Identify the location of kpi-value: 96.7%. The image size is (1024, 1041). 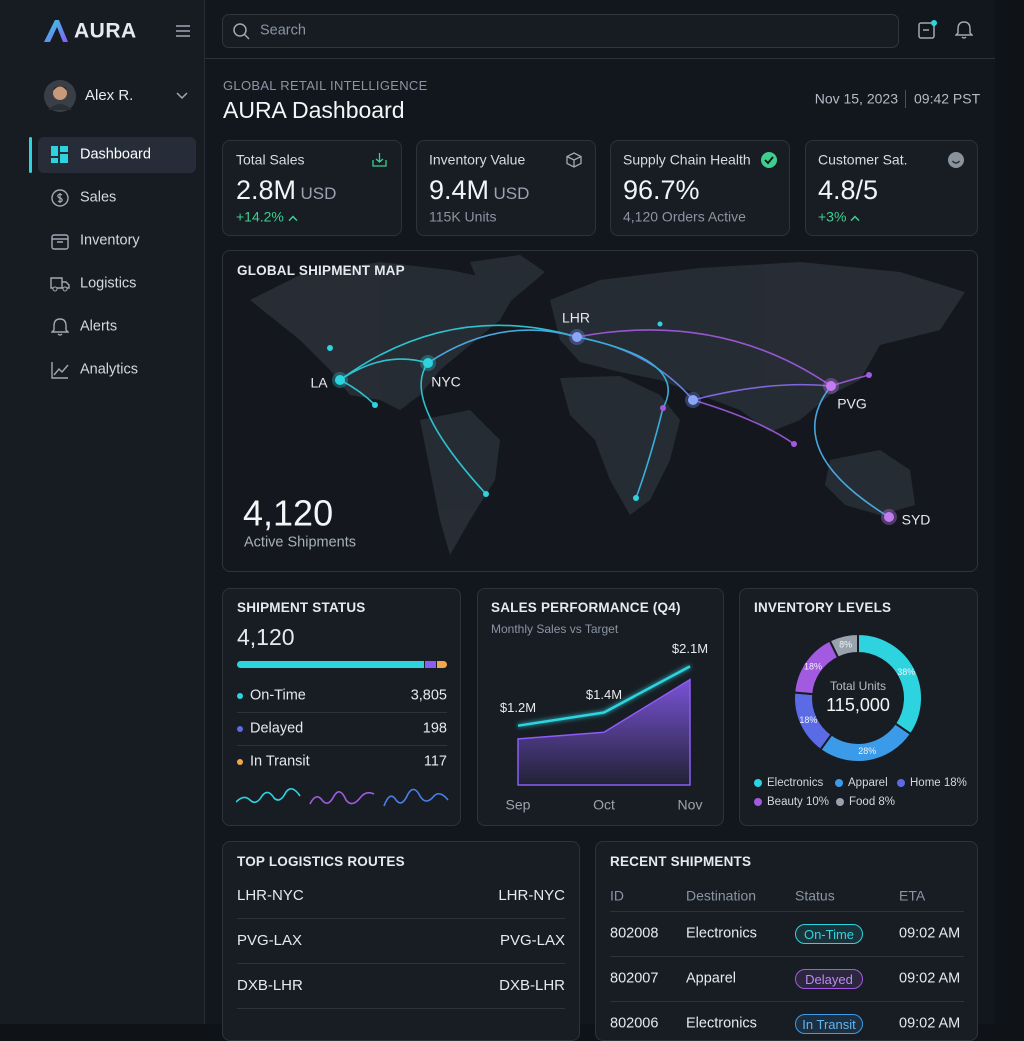
(661, 189).